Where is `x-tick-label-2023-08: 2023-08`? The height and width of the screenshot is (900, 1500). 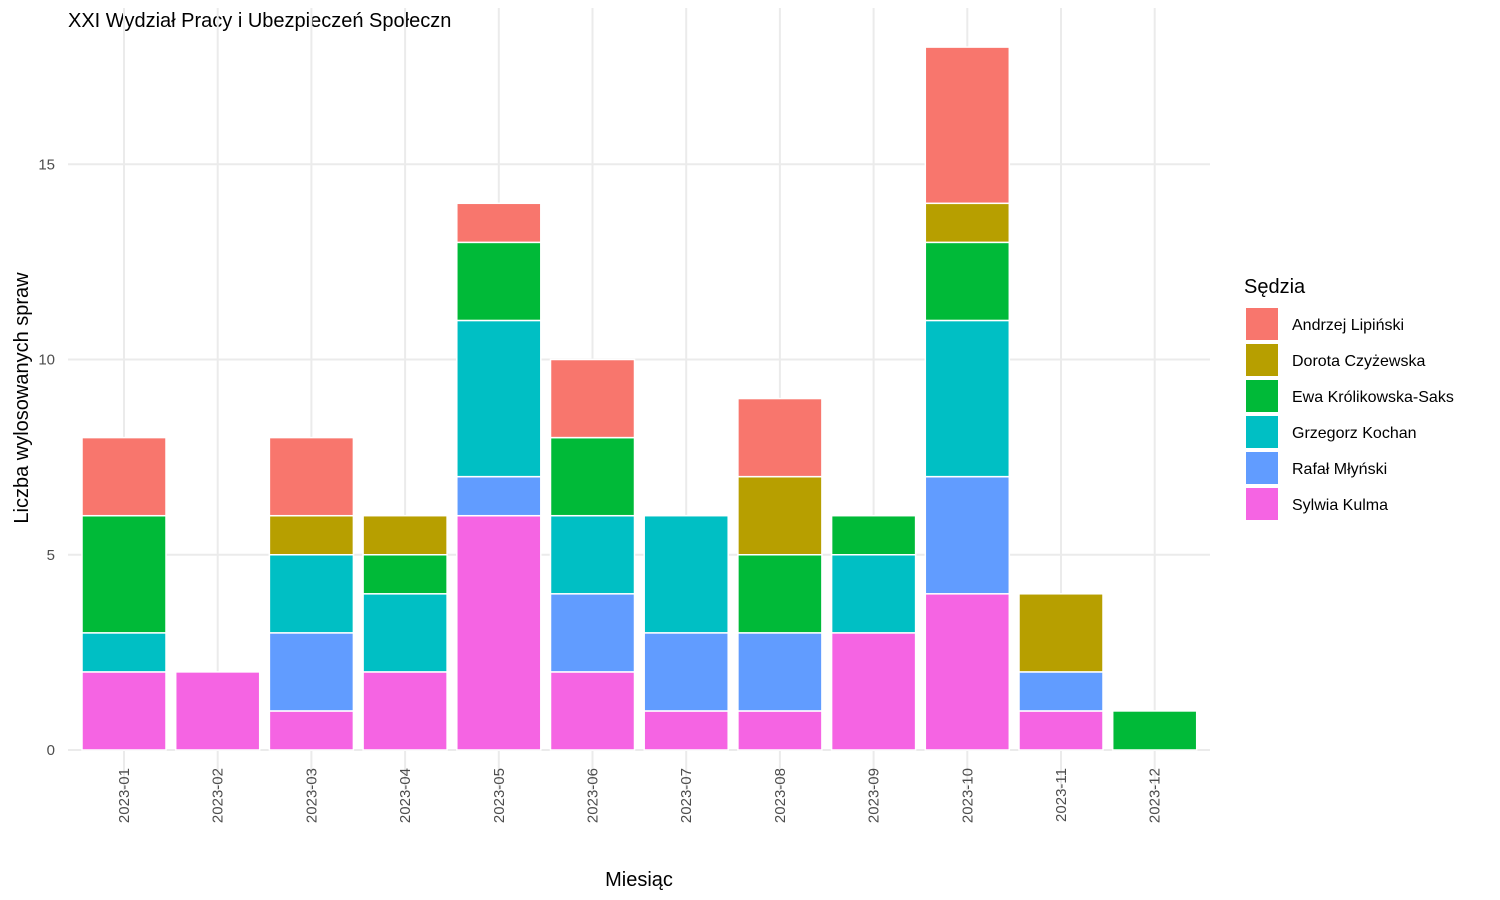
x-tick-label-2023-08: 2023-08 is located at coordinates (780, 795).